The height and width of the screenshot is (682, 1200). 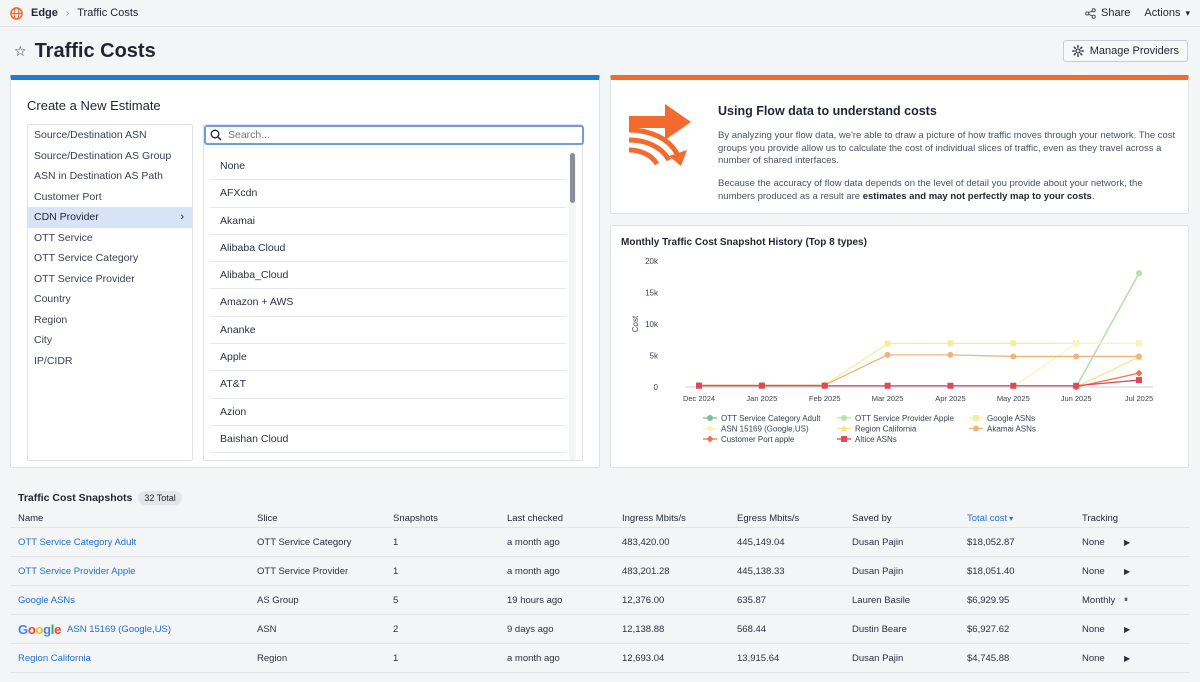 What do you see at coordinates (90, 135) in the screenshot?
I see `dimension-label: Source/Destination ASN` at bounding box center [90, 135].